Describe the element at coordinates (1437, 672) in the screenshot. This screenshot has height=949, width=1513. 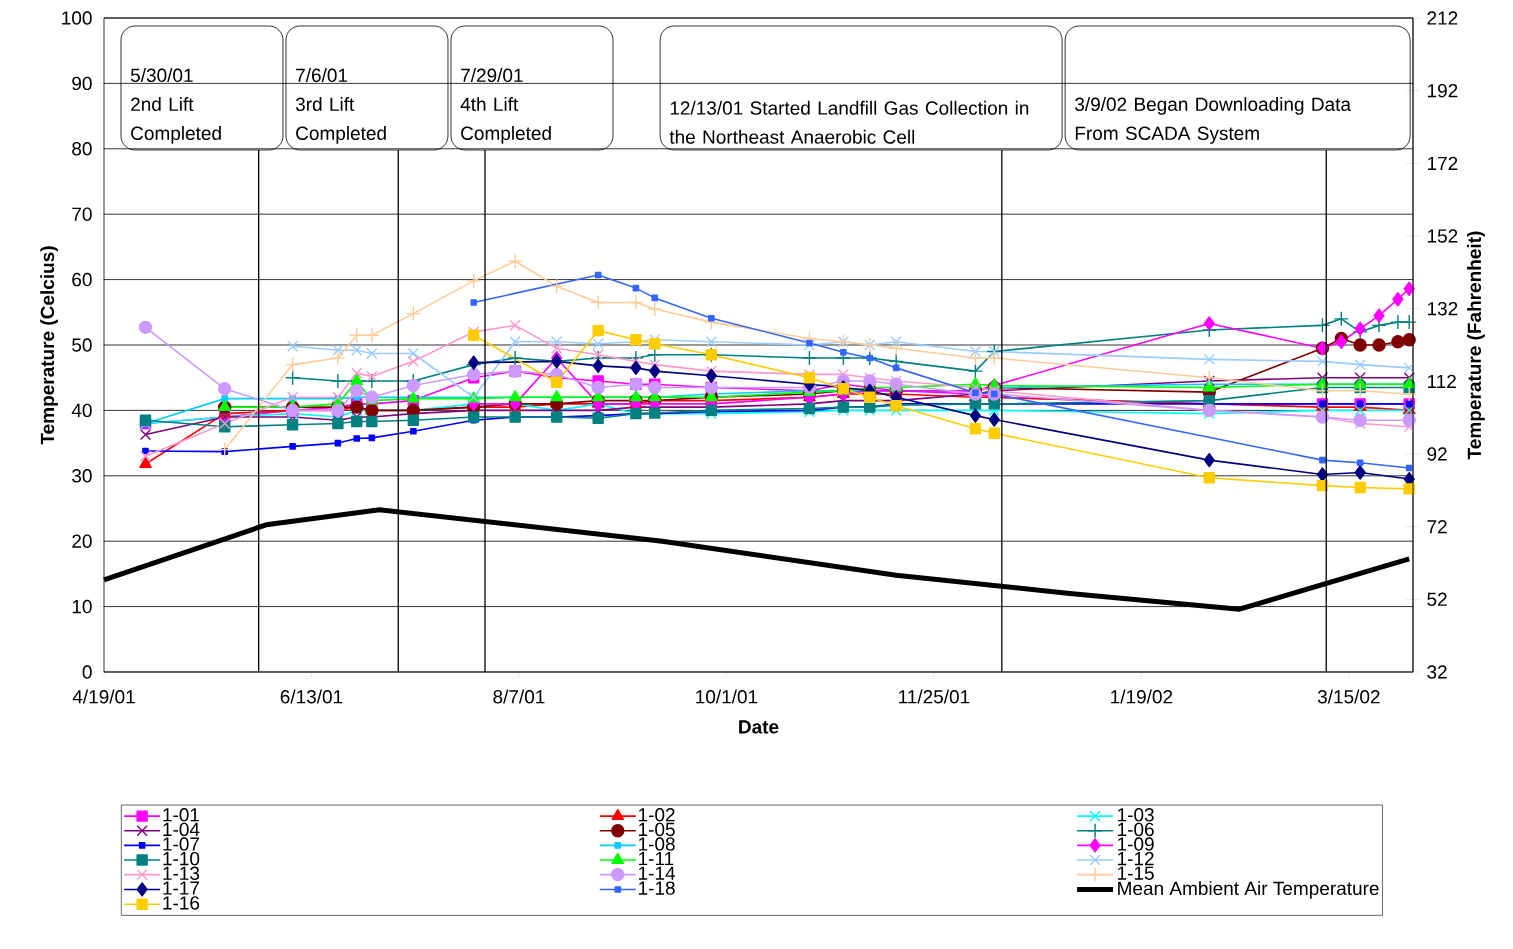
I see `y2-tick-label: 32` at that location.